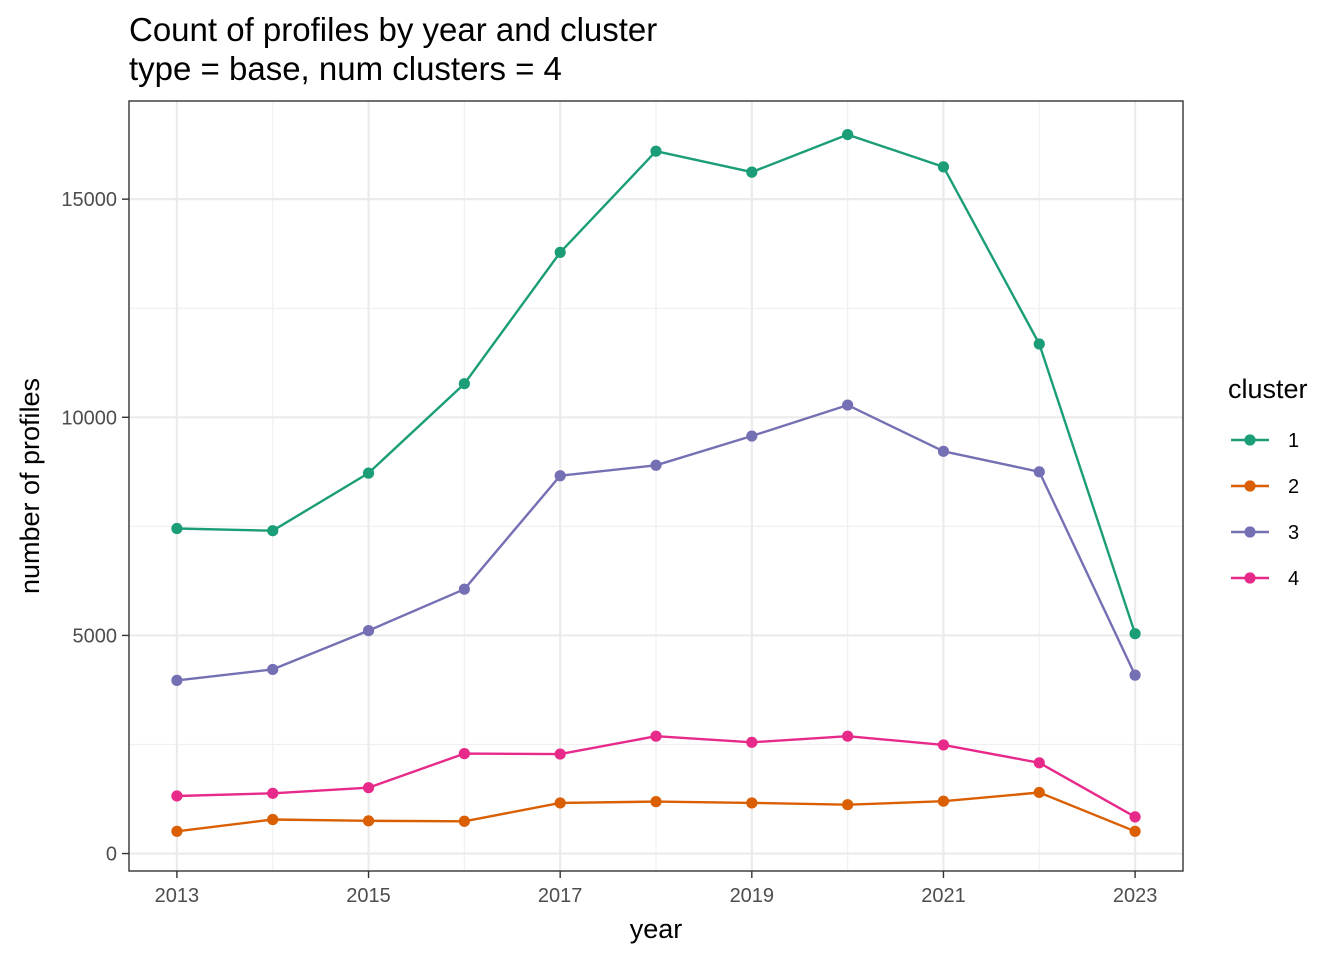 This screenshot has height=960, width=1344. What do you see at coordinates (943, 896) in the screenshot?
I see `x-tick-label: 2021` at bounding box center [943, 896].